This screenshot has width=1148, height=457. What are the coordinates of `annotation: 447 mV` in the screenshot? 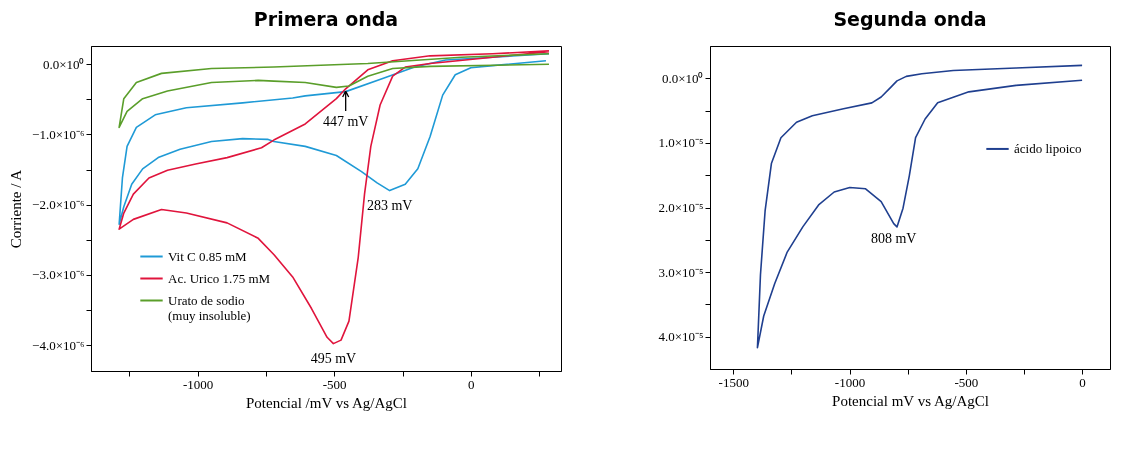 It's located at (345, 121).